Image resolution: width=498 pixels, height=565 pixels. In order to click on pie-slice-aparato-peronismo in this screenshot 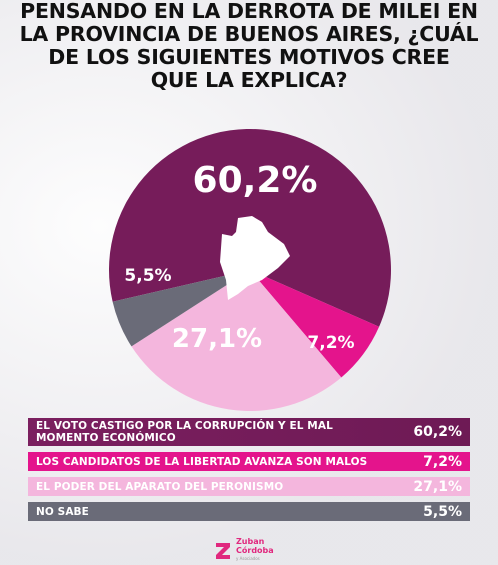, I will do `click(236, 341)`.